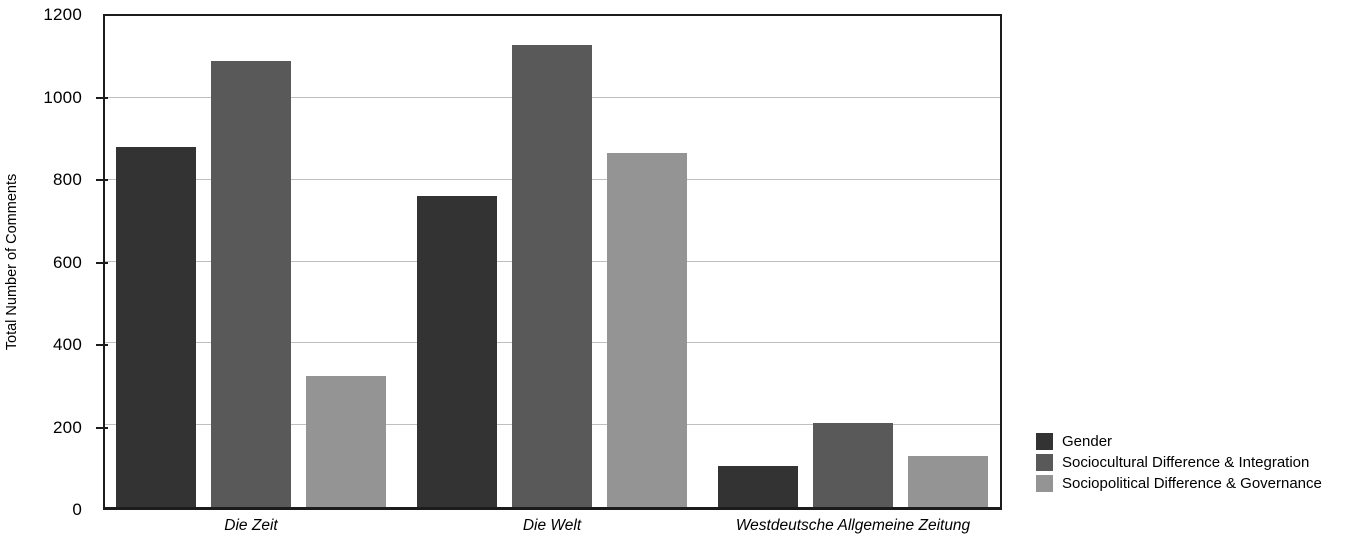  I want to click on x-category-label: Westdeutsche Allgemeine Zeitung, so click(853, 525).